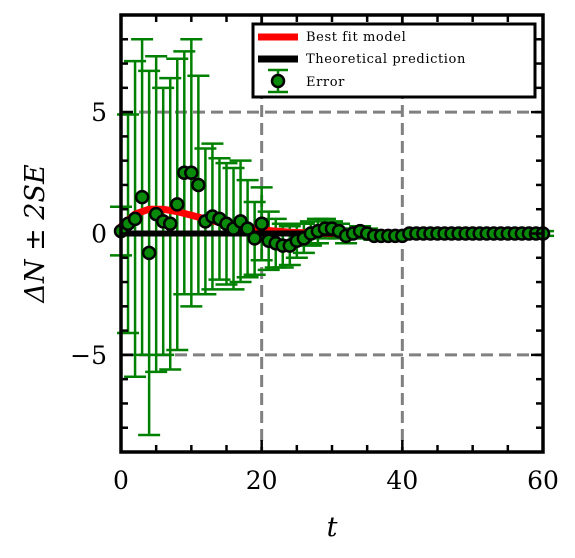 This screenshot has width=575, height=558. Describe the element at coordinates (543, 480) in the screenshot. I see `x-tick-label: 60` at that location.